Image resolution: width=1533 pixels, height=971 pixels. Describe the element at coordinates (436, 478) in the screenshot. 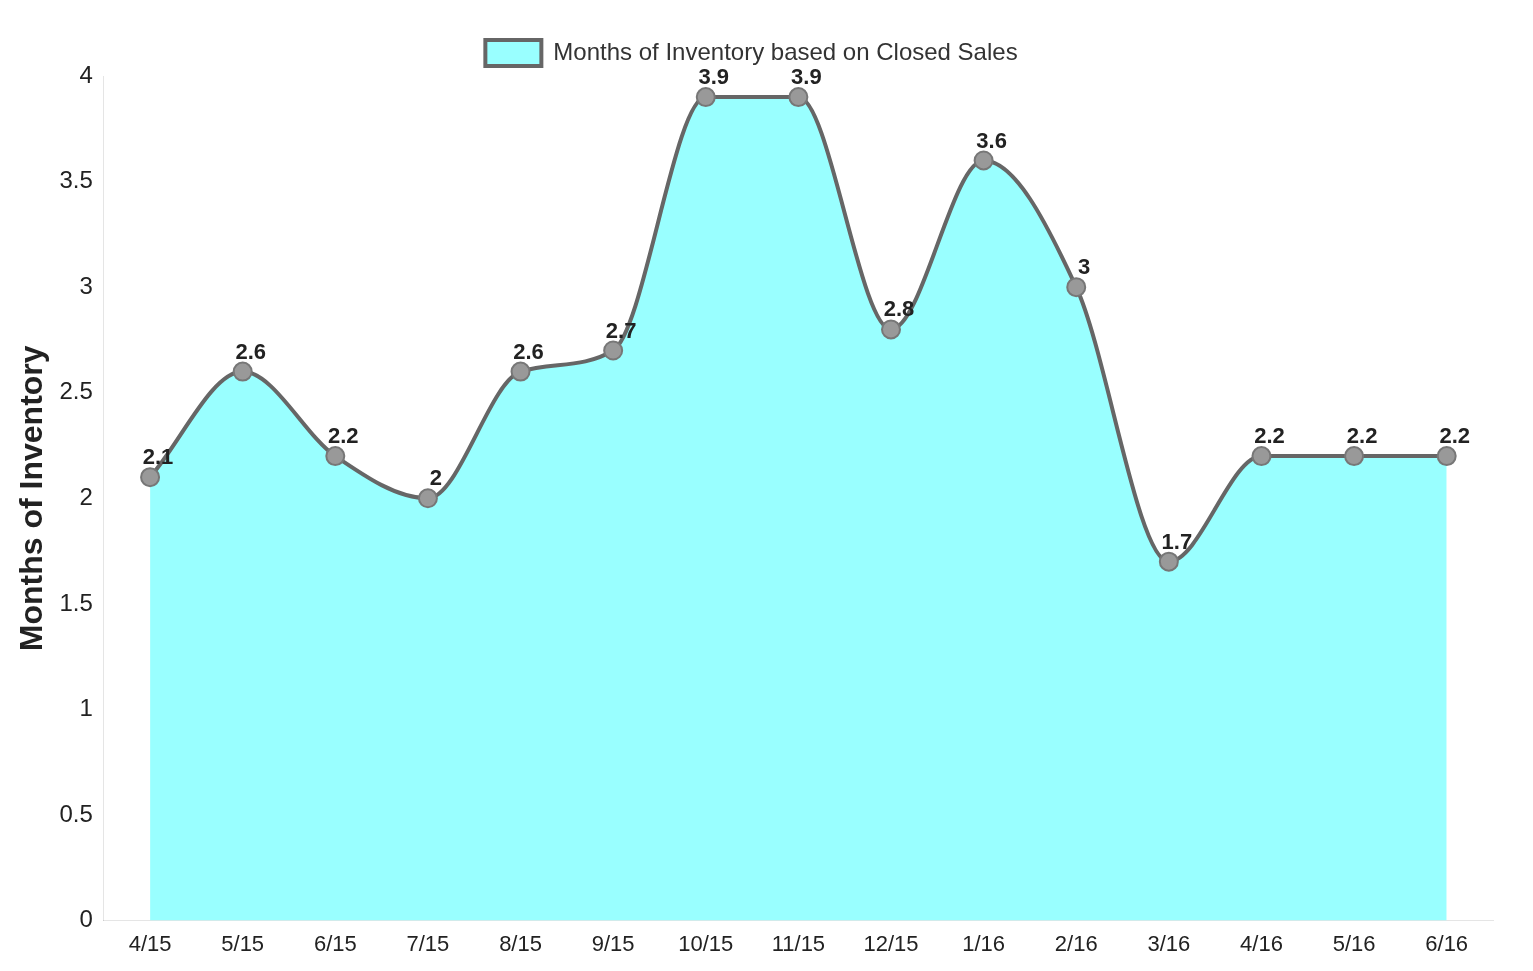

I see `data-label: 2` at that location.